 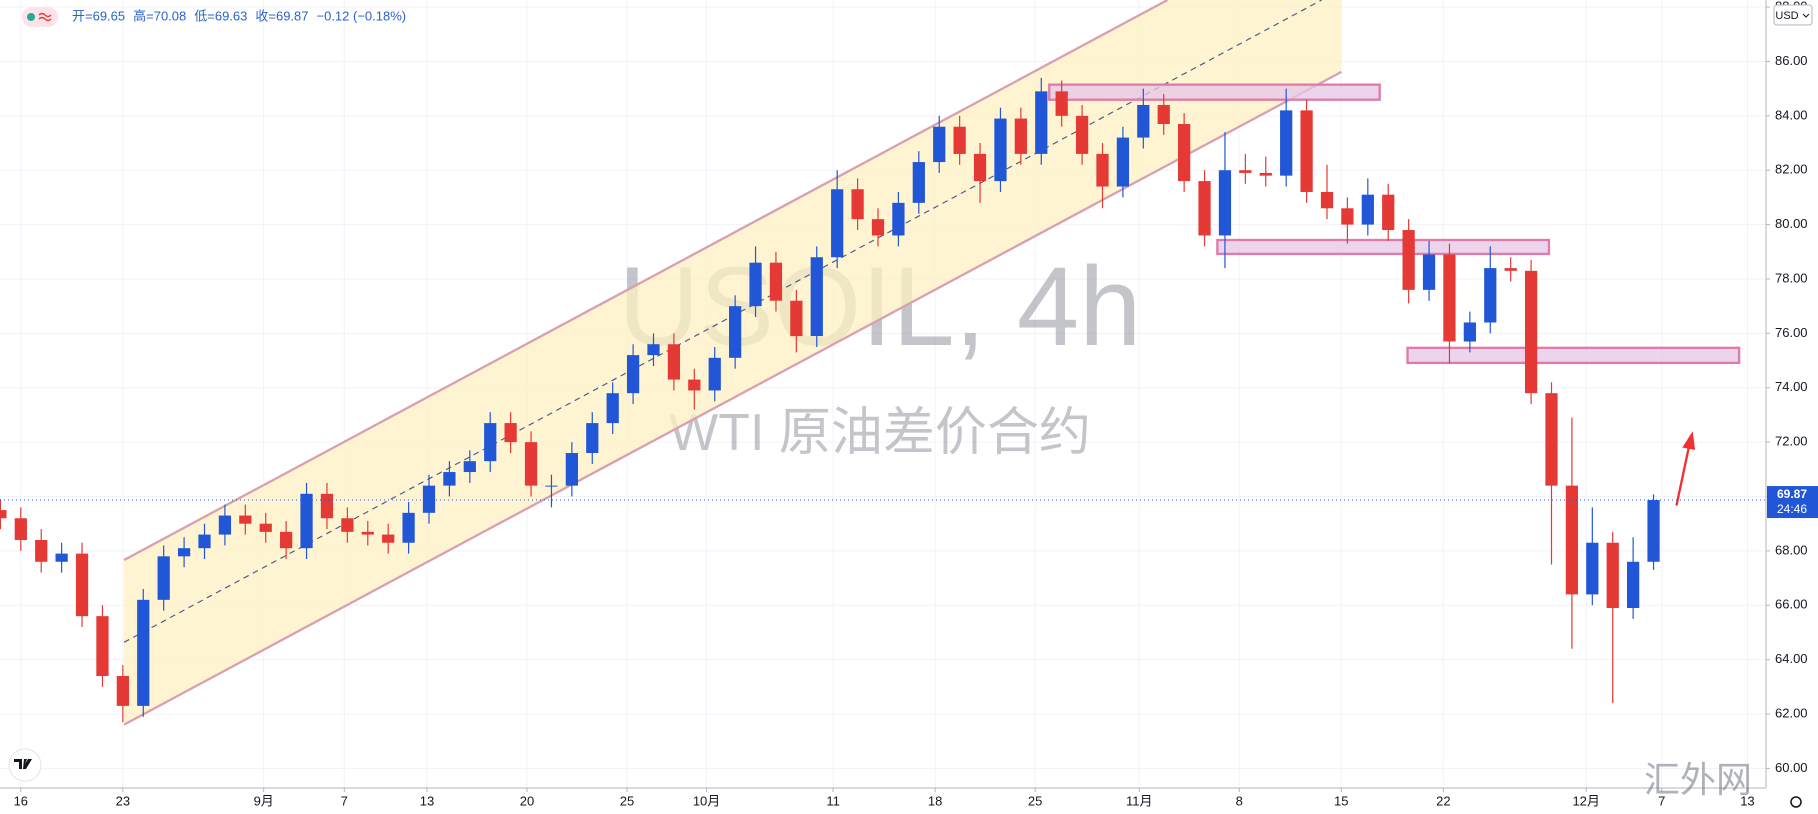 I want to click on x-tick-label: 16, so click(x=21, y=800).